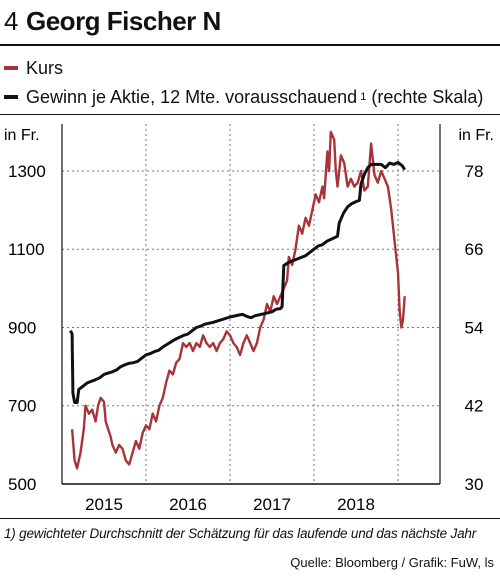 Image resolution: width=500 pixels, height=576 pixels. Describe the element at coordinates (11, 97) in the screenshot. I see `legend-swatch-gewinn` at that location.